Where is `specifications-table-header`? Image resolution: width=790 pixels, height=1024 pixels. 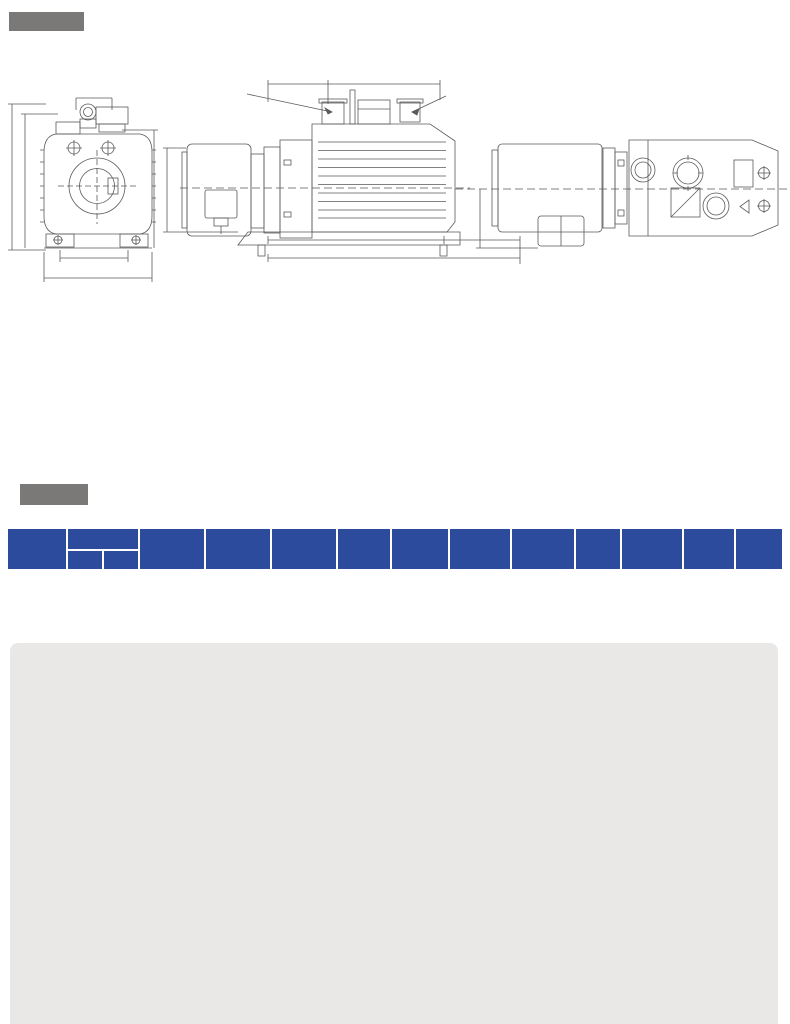
specifications-table-header is located at coordinates (395, 549).